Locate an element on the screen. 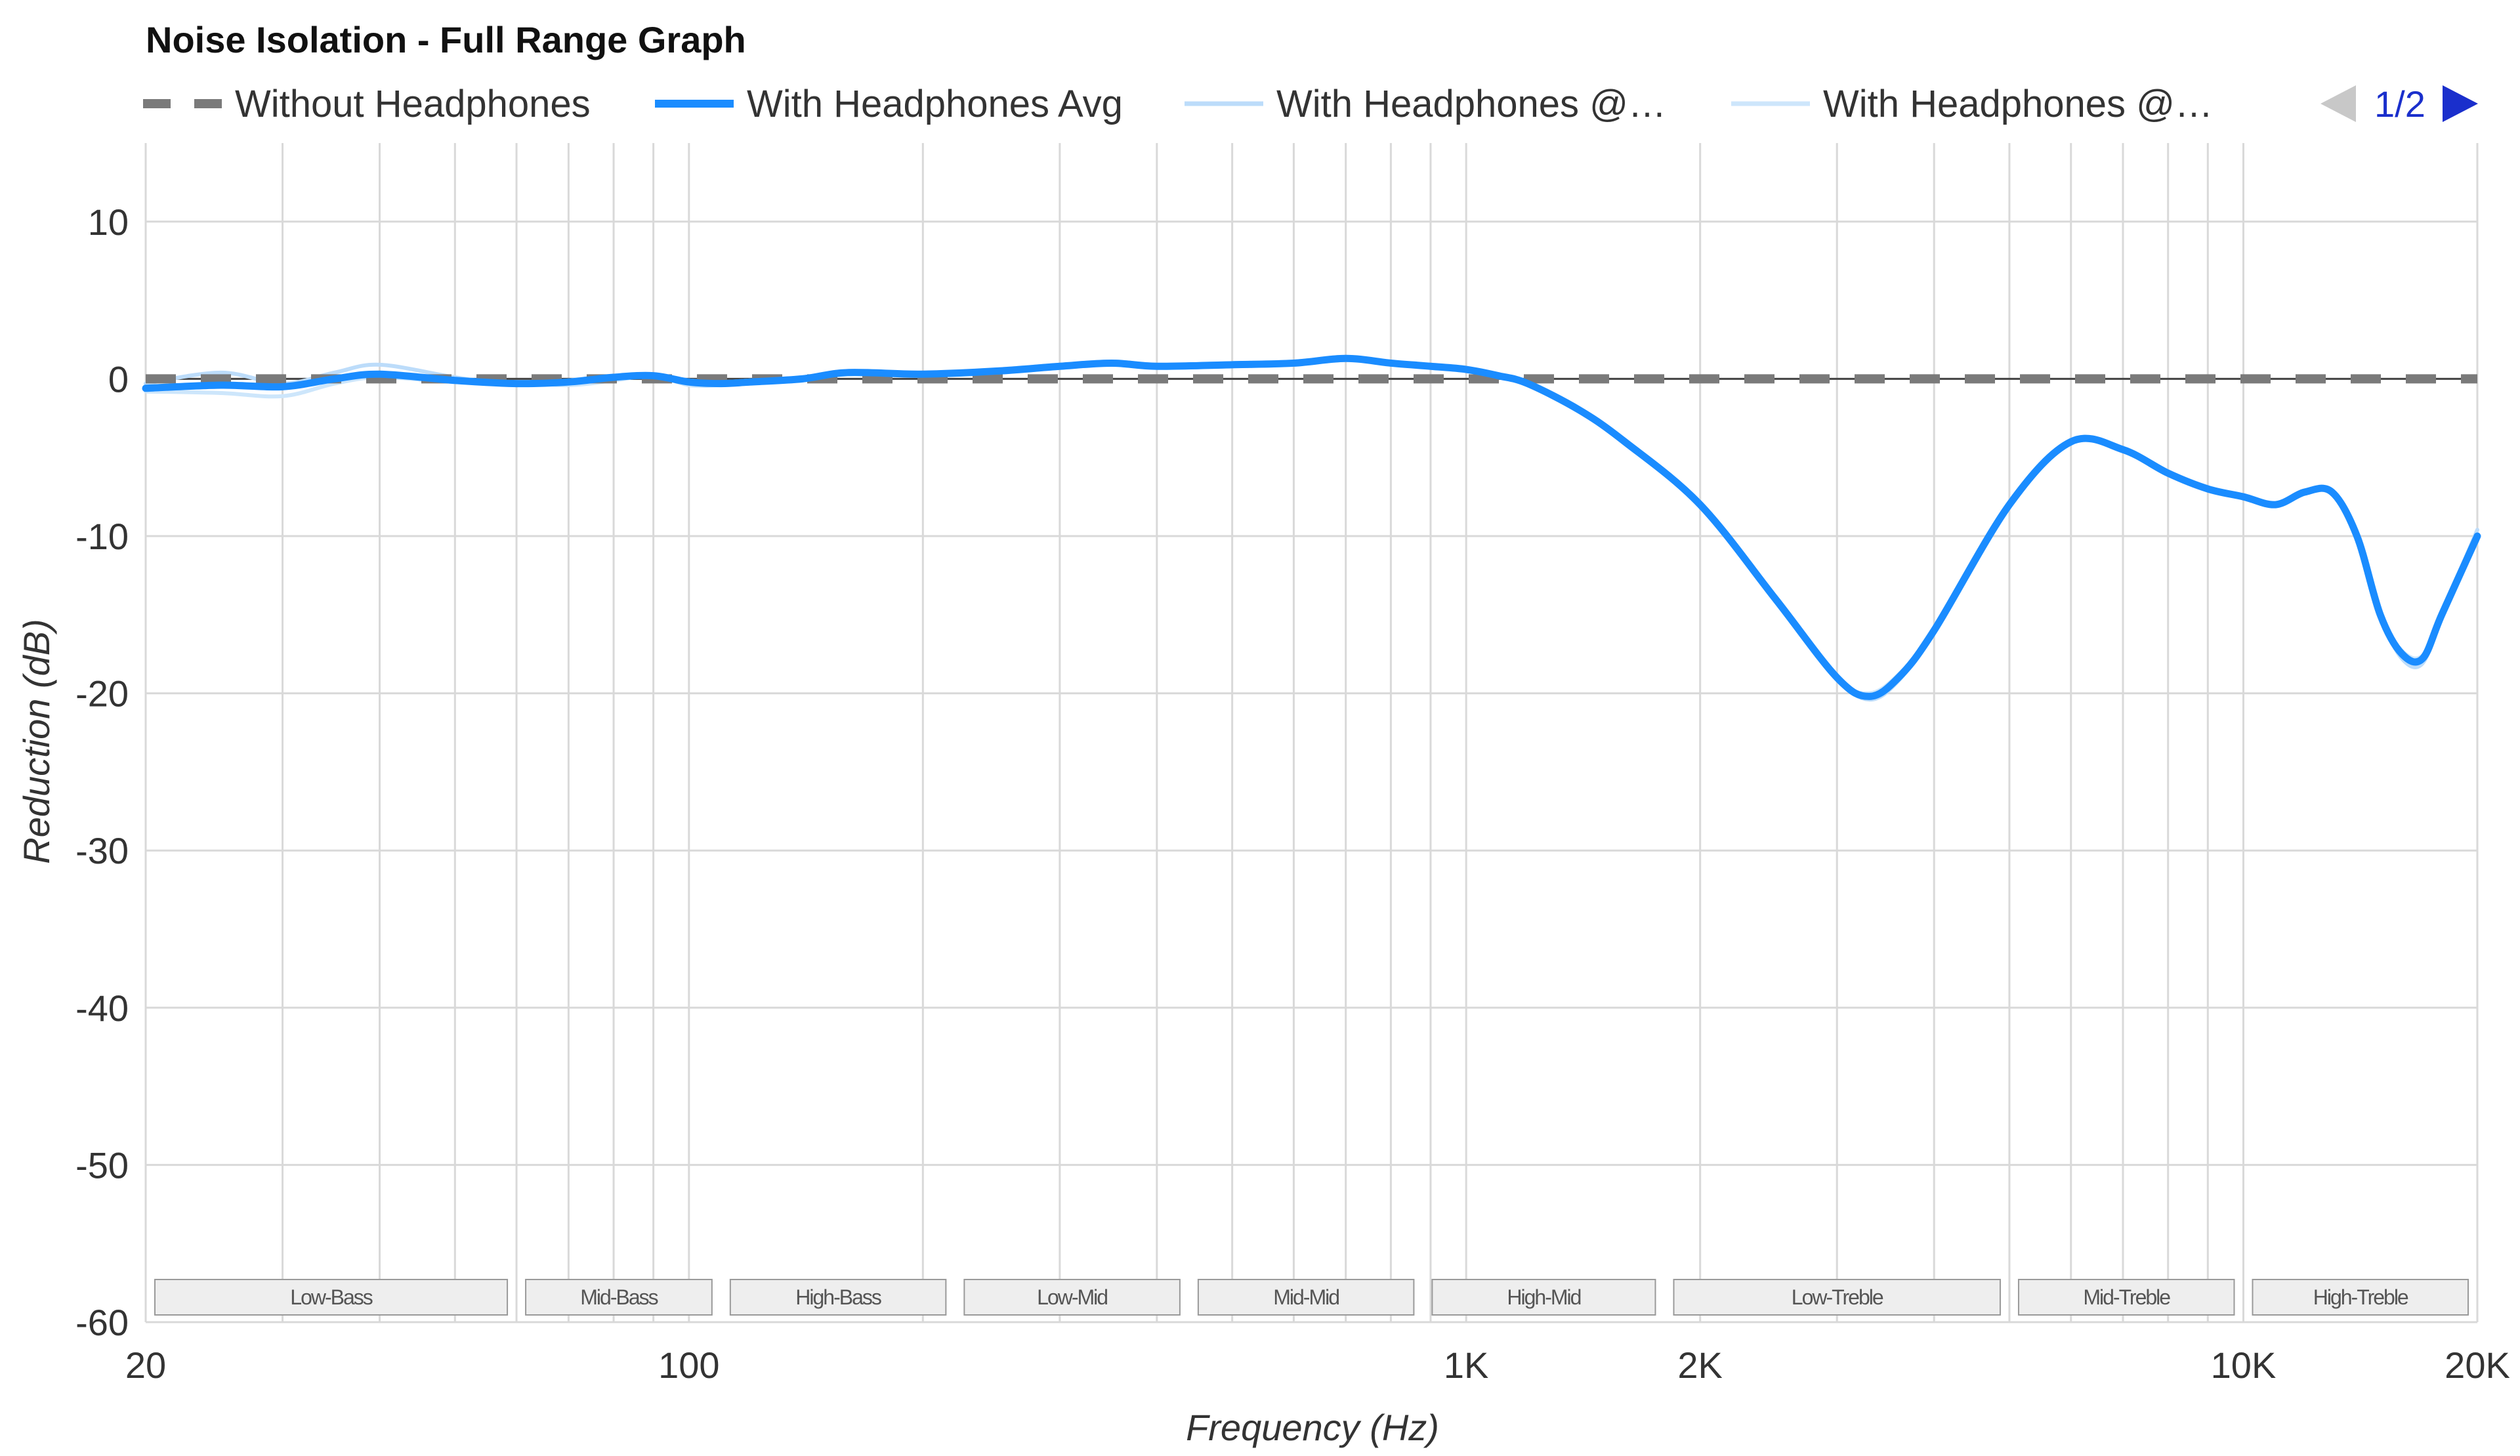 This screenshot has height=1456, width=2520. legend-label-with-headphones-avg: With Headphones Avg is located at coordinates (935, 104).